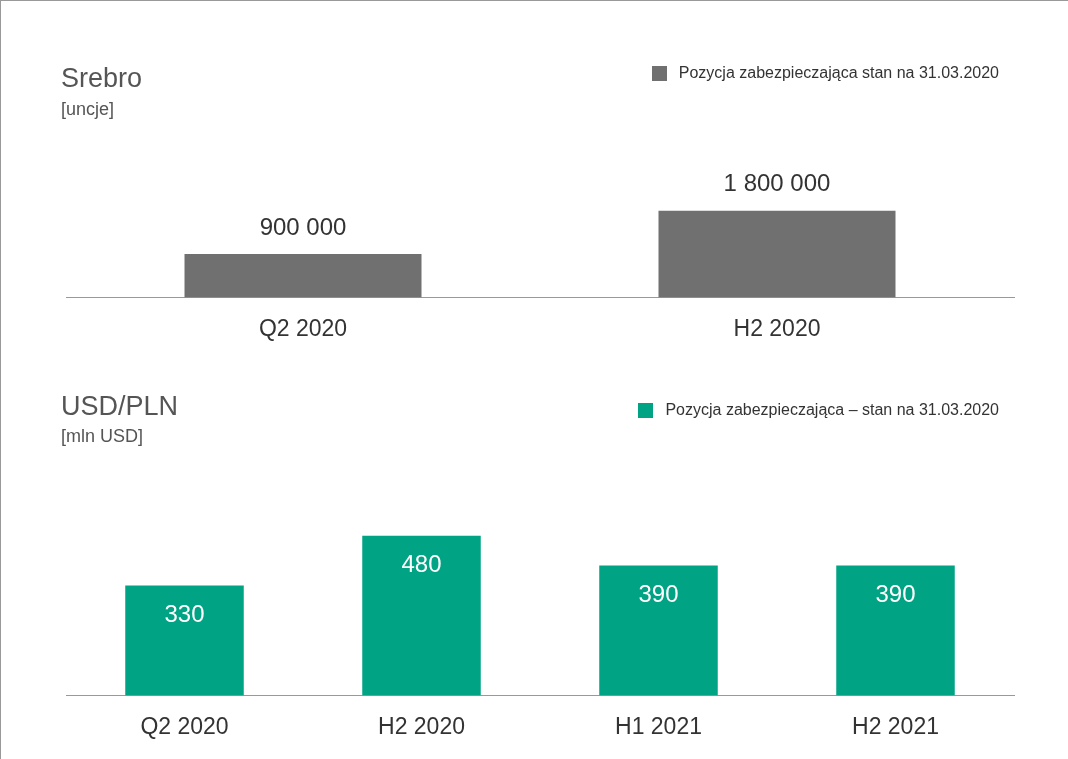 This screenshot has width=1068, height=759. I want to click on data-label: 900 000, so click(303, 226).